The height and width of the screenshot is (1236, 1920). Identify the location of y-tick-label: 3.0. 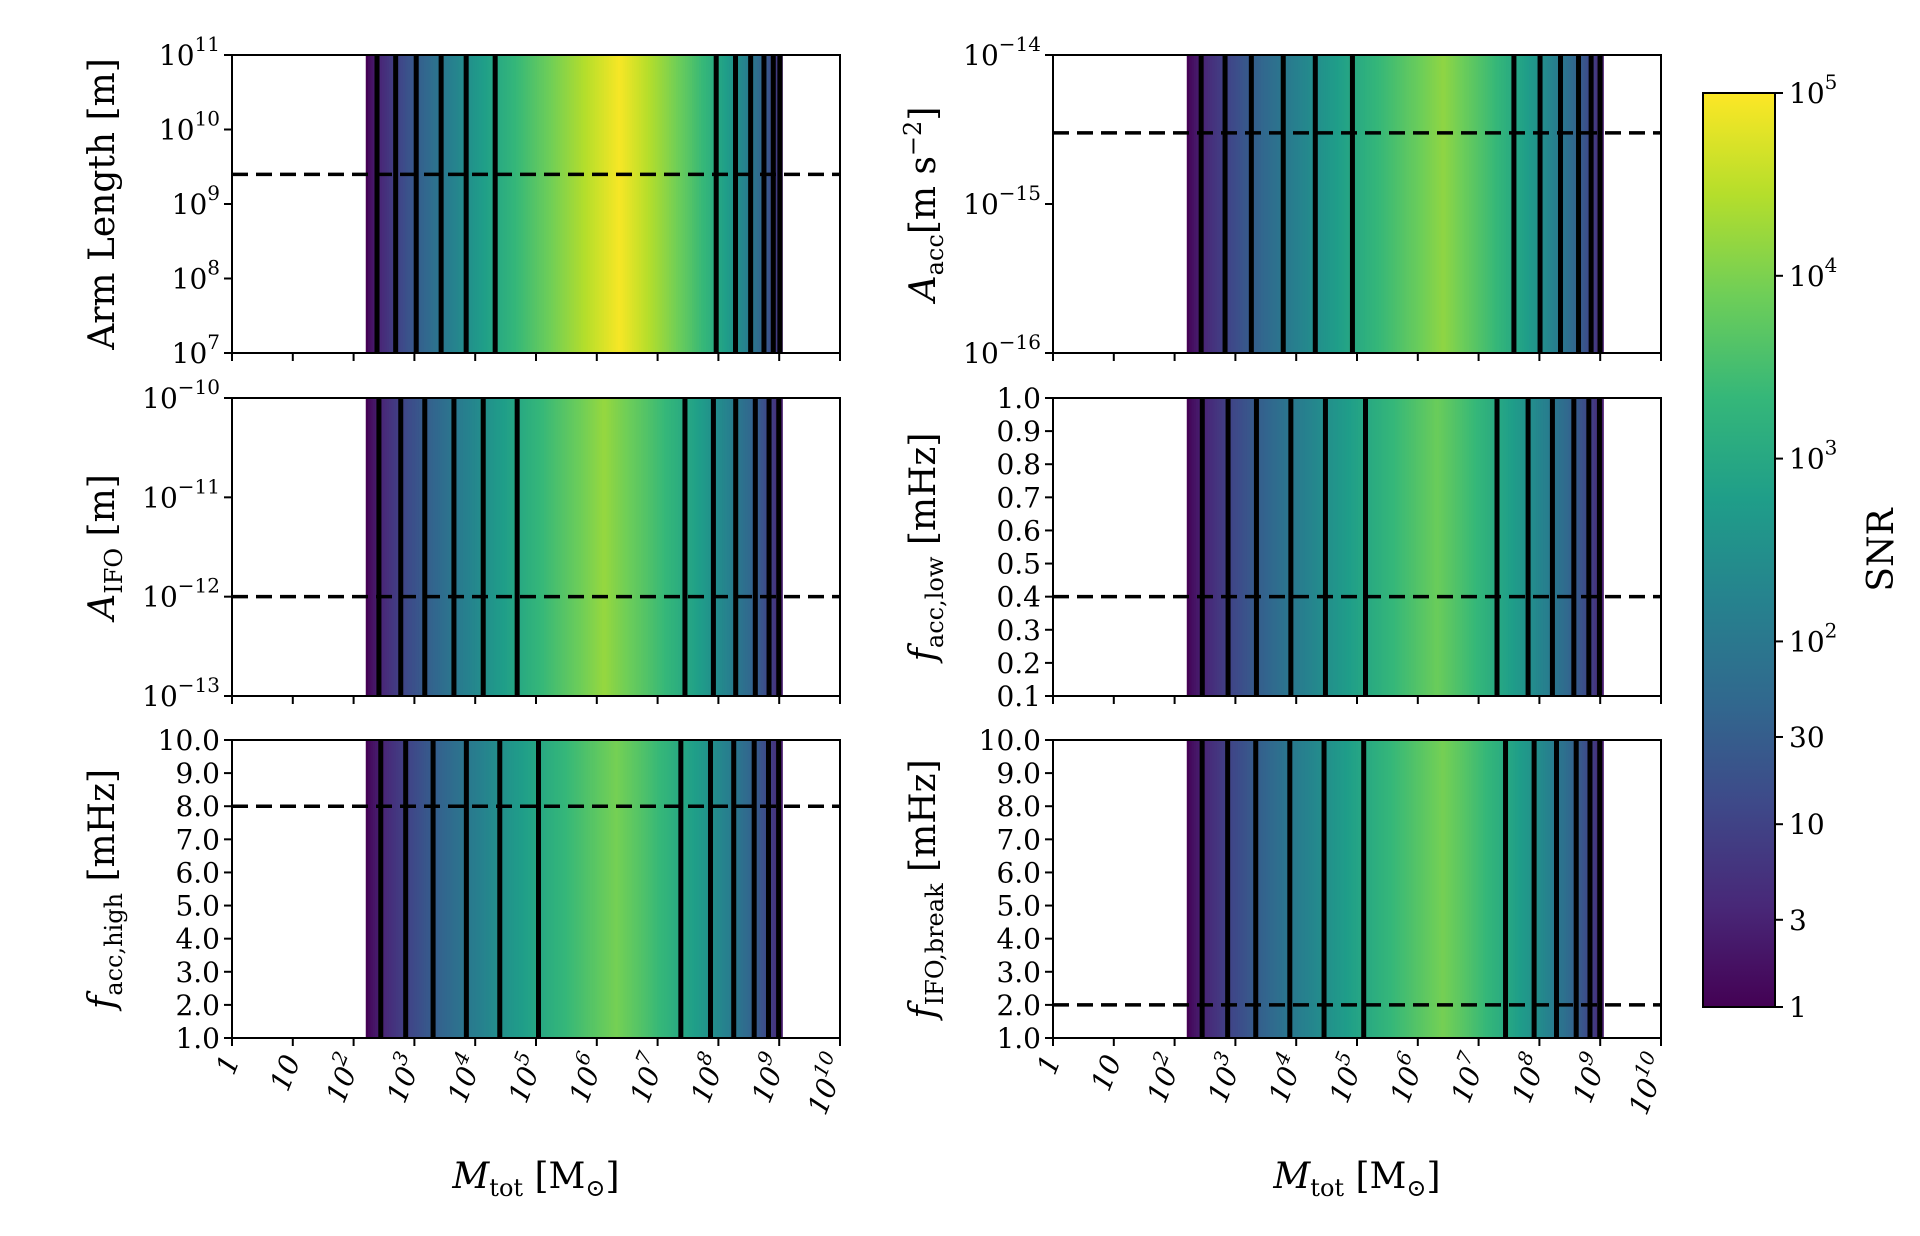
(1018, 972).